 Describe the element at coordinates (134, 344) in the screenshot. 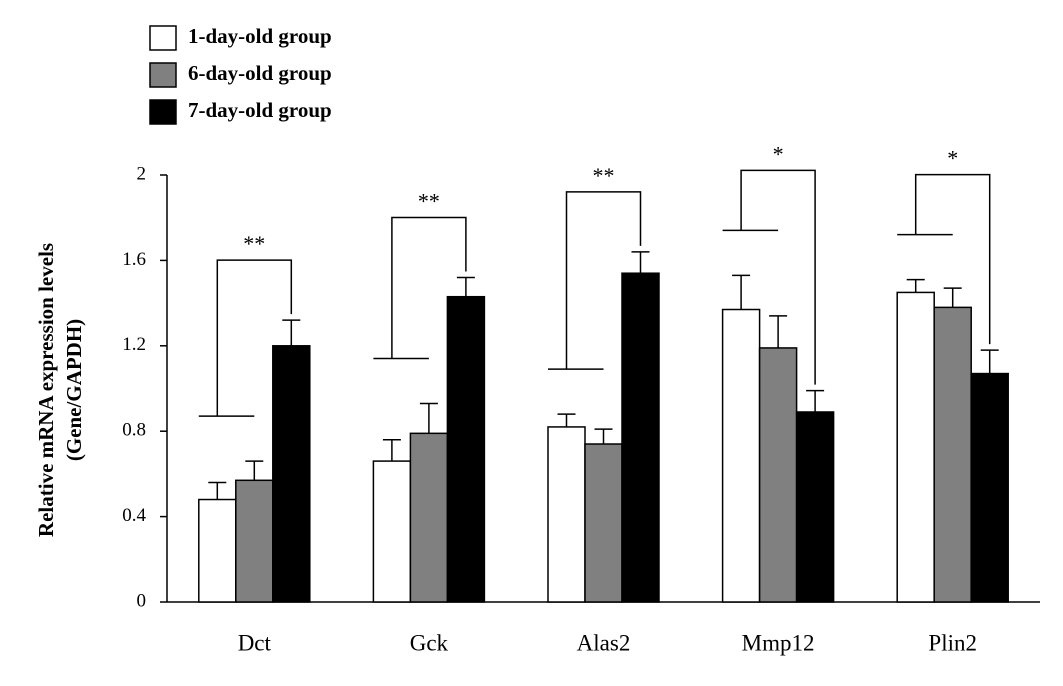

I see `y-tick-label: 1.2` at that location.